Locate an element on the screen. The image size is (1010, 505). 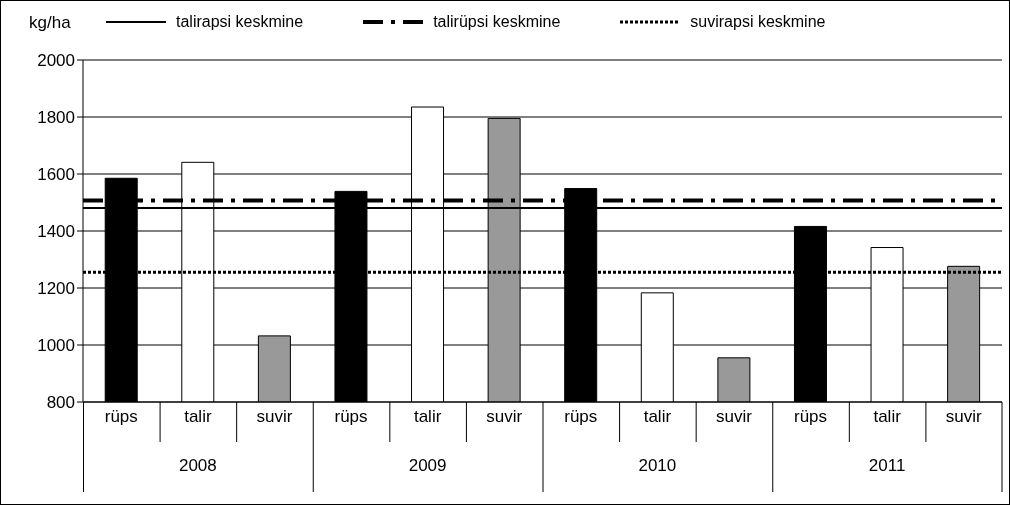
y-tick-label: 1000 is located at coordinates (56, 346).